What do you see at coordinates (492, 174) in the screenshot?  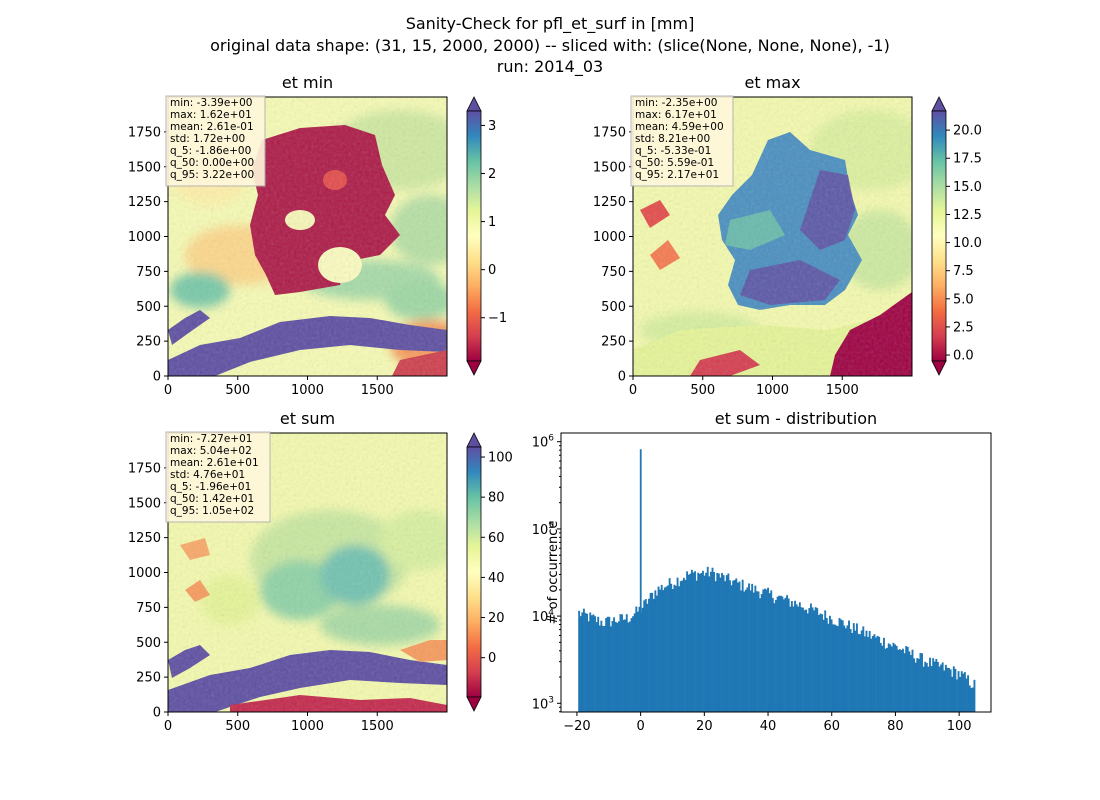 I see `colorbar-tick-label: 2` at bounding box center [492, 174].